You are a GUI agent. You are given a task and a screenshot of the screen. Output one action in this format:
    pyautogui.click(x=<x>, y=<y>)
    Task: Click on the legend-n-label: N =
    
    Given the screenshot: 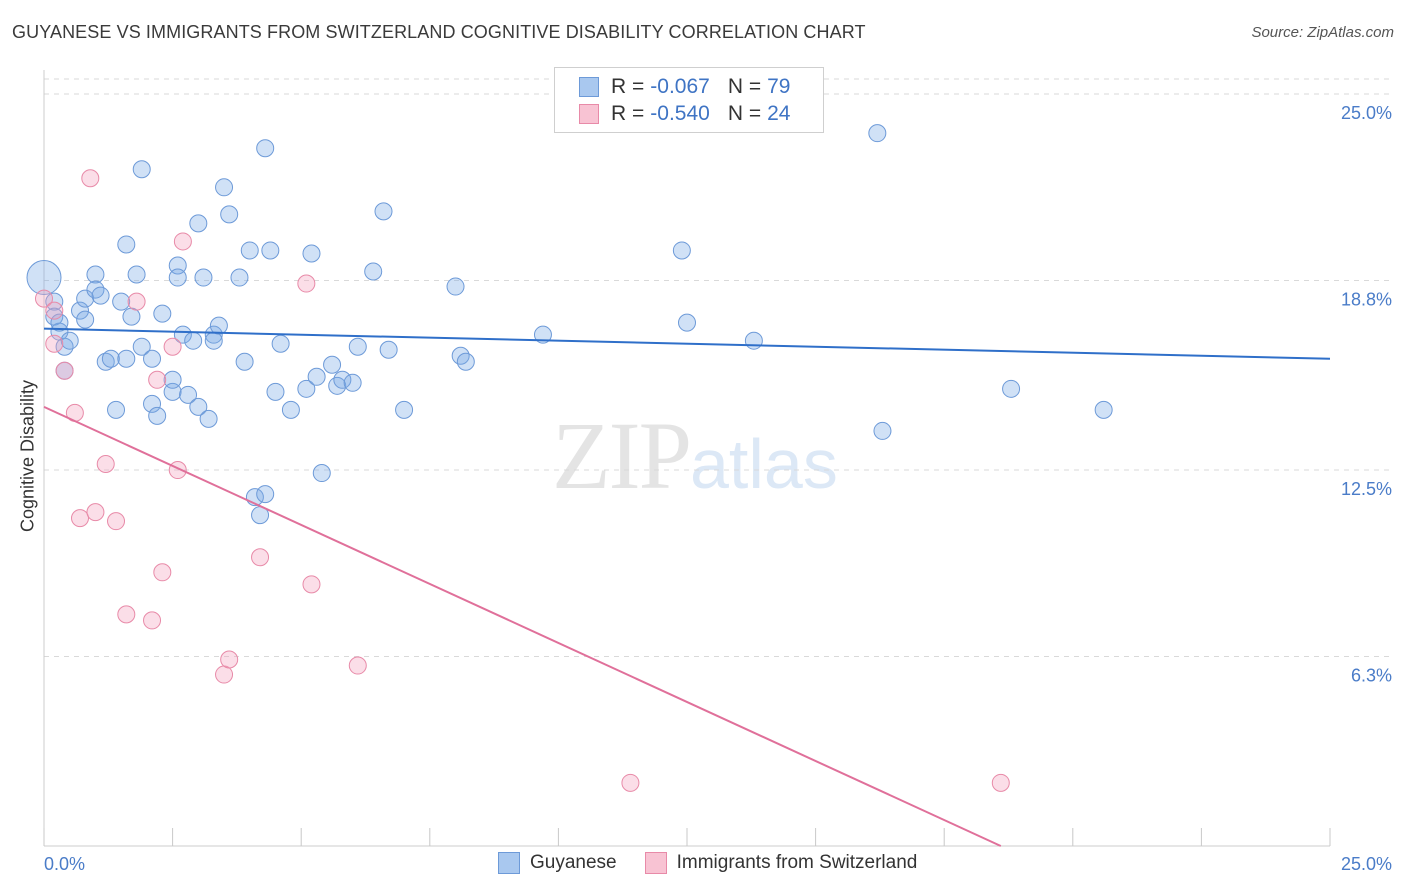 What is the action you would take?
    pyautogui.click(x=744, y=113)
    